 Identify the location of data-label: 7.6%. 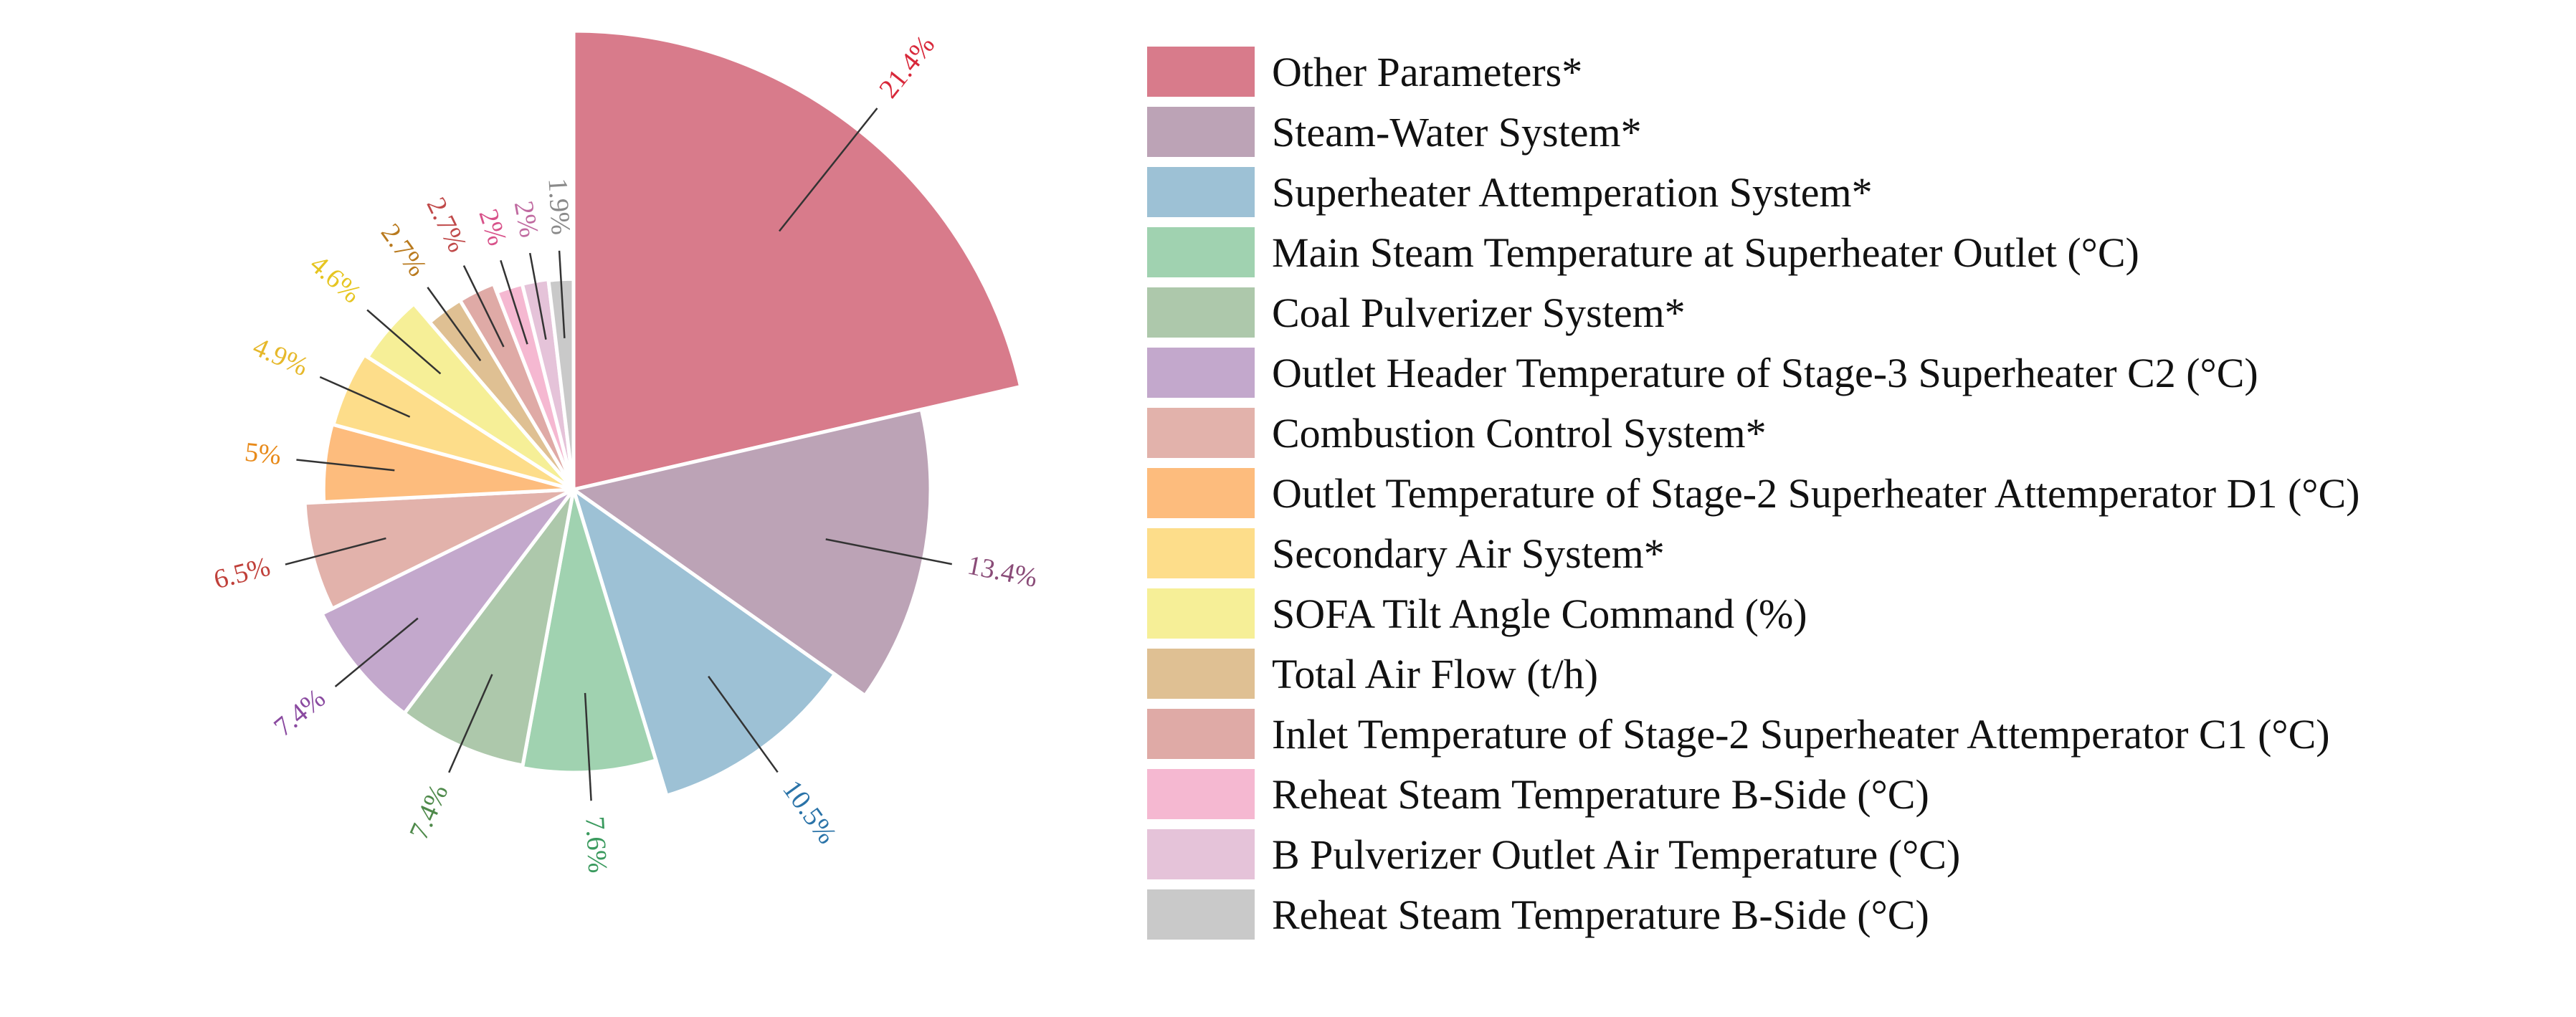
(595, 845).